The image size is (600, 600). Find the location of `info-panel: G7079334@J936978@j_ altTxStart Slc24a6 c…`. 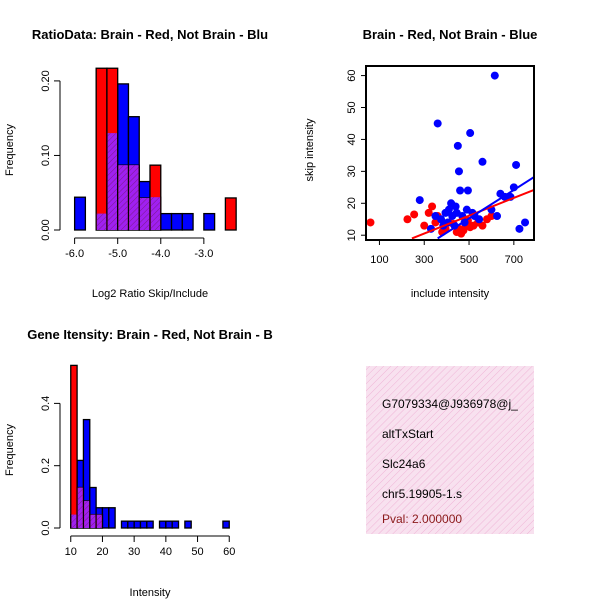

info-panel: G7079334@J936978@j_ altTxStart Slc24a6 c… is located at coordinates (450, 450).